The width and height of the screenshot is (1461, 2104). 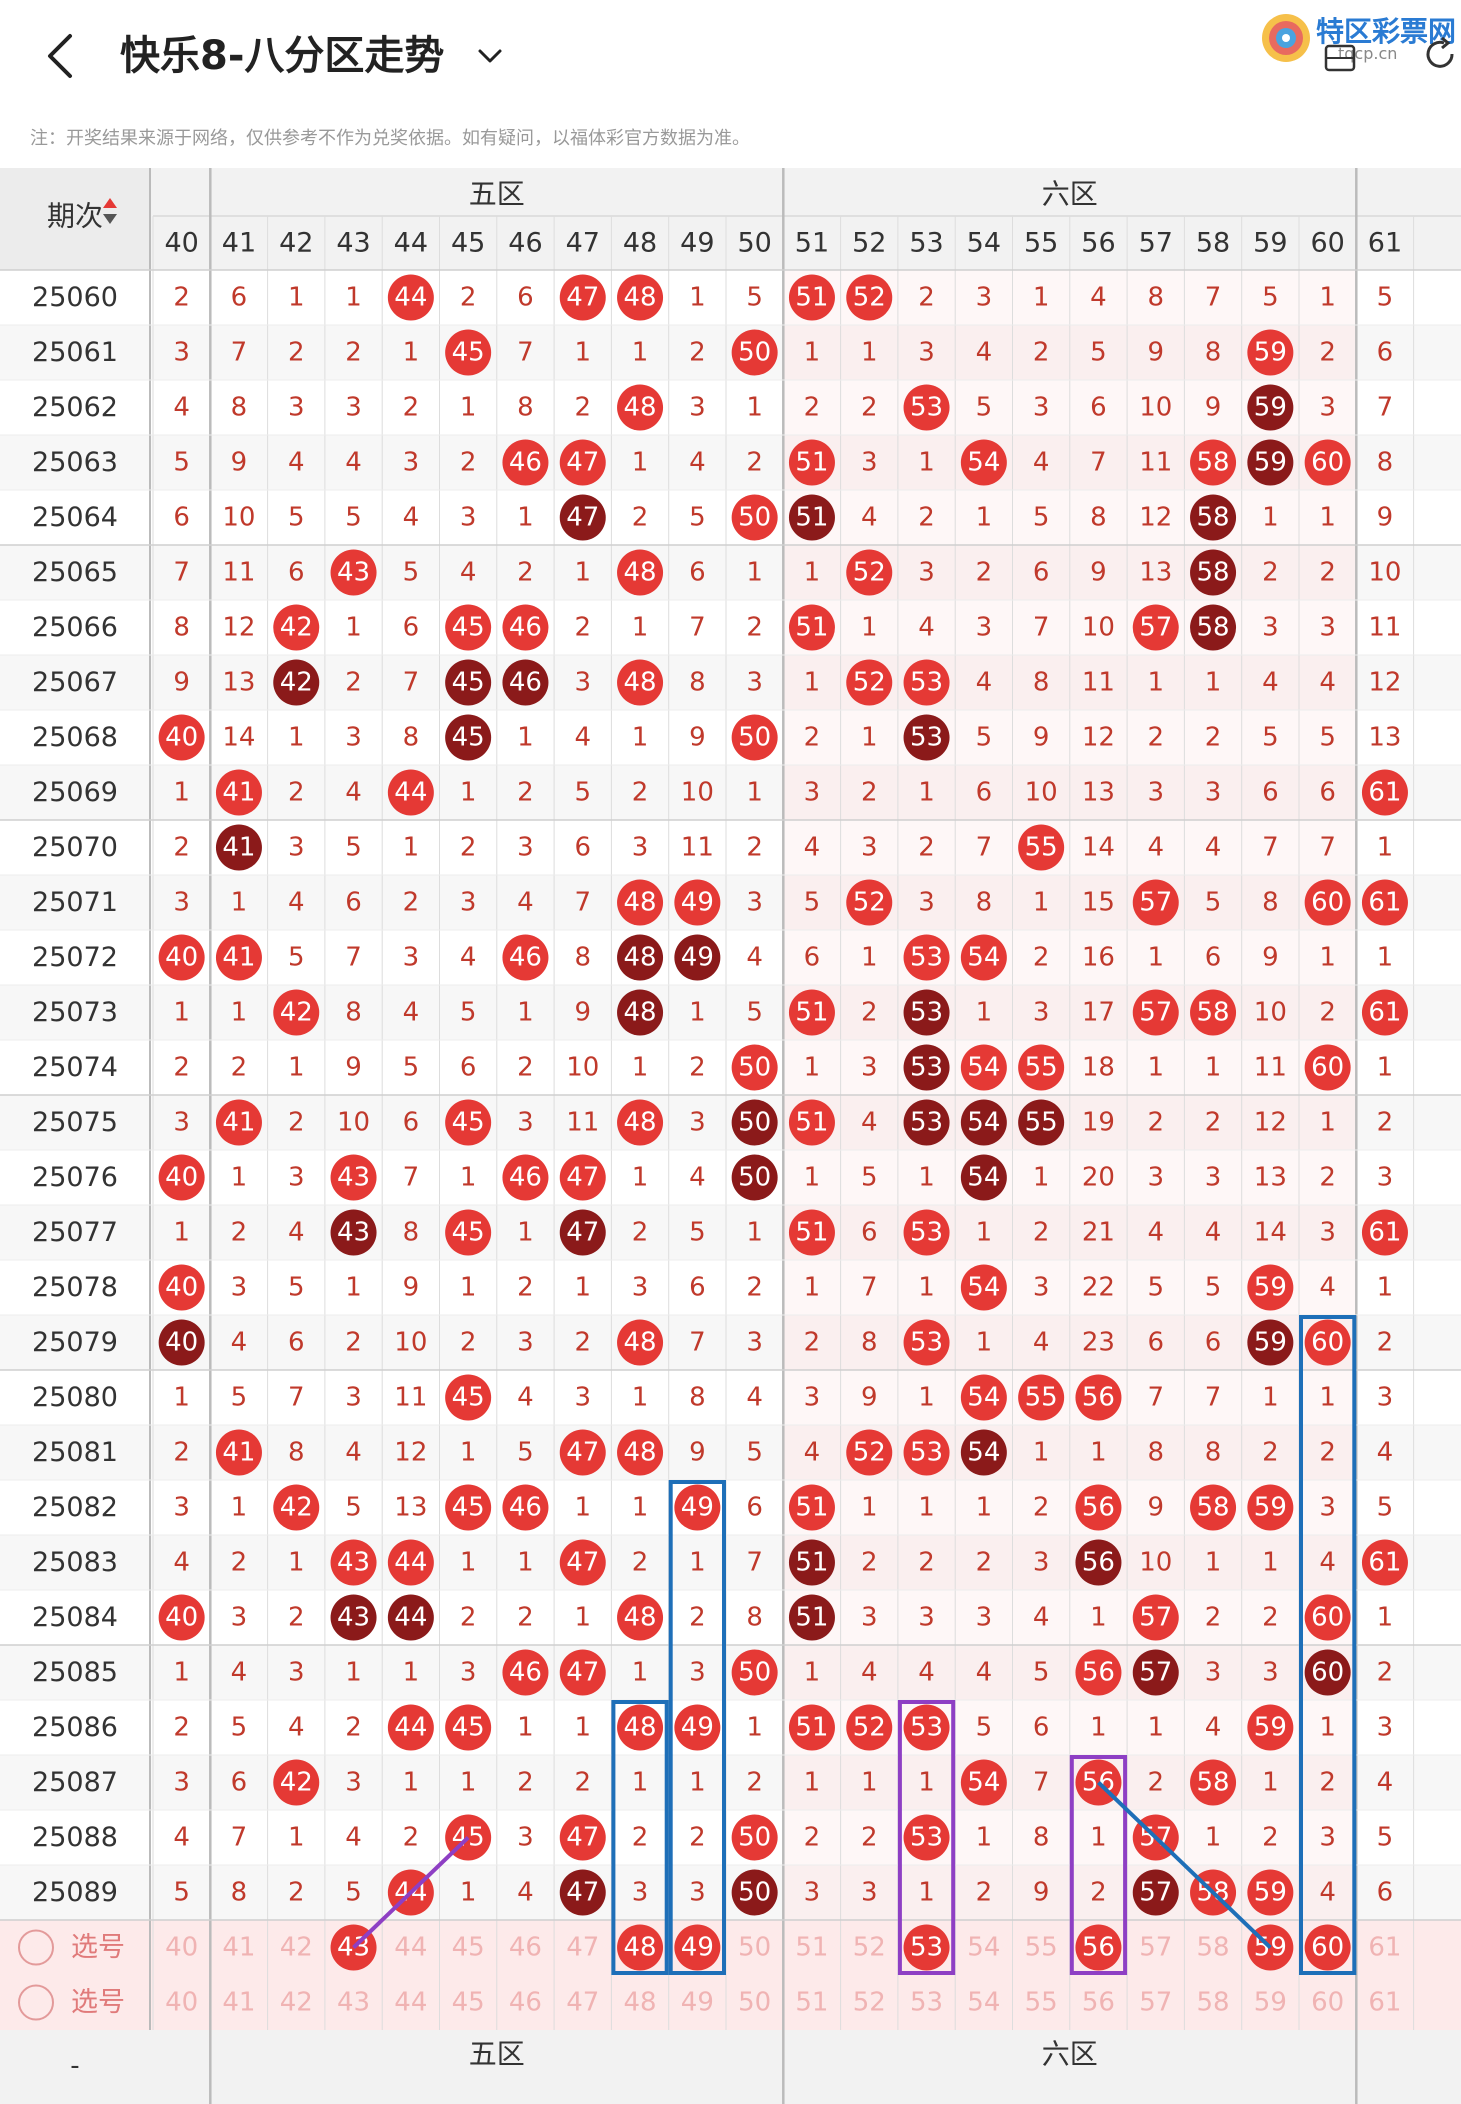 What do you see at coordinates (110, 203) in the screenshot?
I see `sort-up-icon` at bounding box center [110, 203].